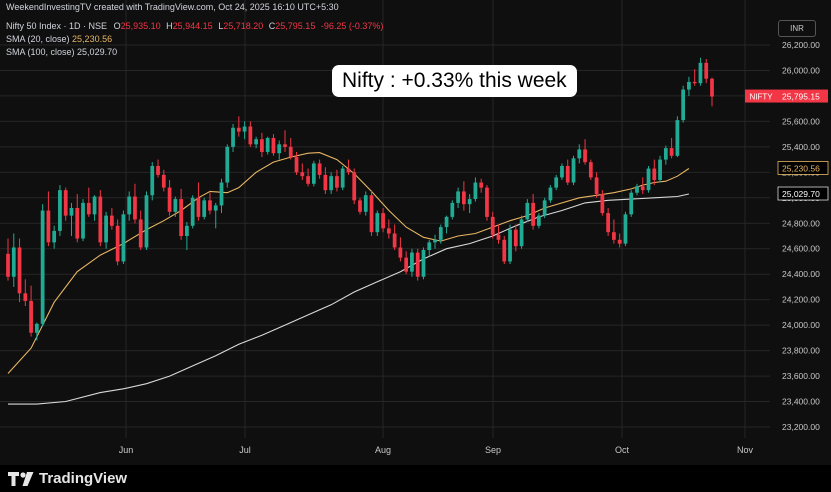 Image resolution: width=831 pixels, height=492 pixels. Describe the element at coordinates (243, 26) in the screenshot. I see `low-value: 25,718.20` at that location.